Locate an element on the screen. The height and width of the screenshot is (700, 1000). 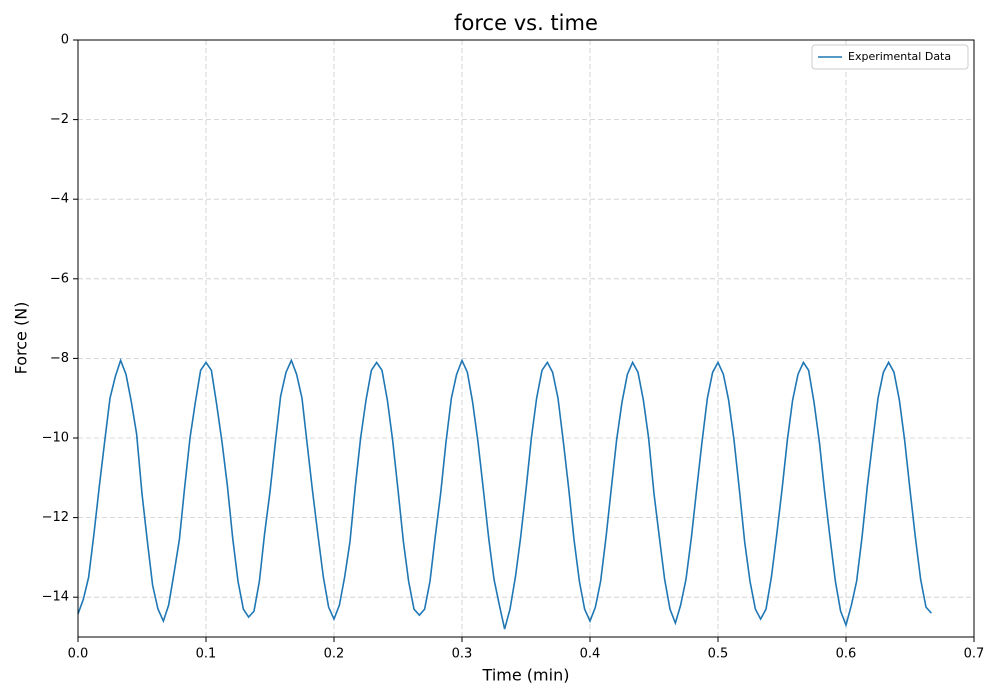
x-tick-label: 0.7 is located at coordinates (974, 654).